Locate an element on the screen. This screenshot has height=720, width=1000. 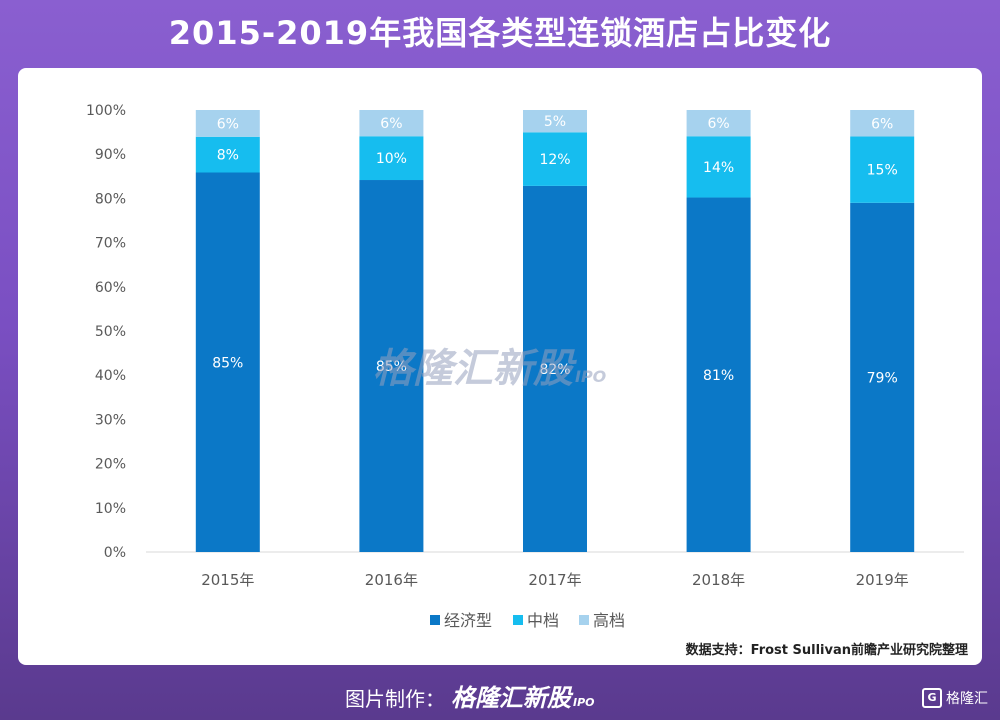
source-note: 数据支持：Frost Sullivan前瞻产业研究院整理 is located at coordinates (826, 650).